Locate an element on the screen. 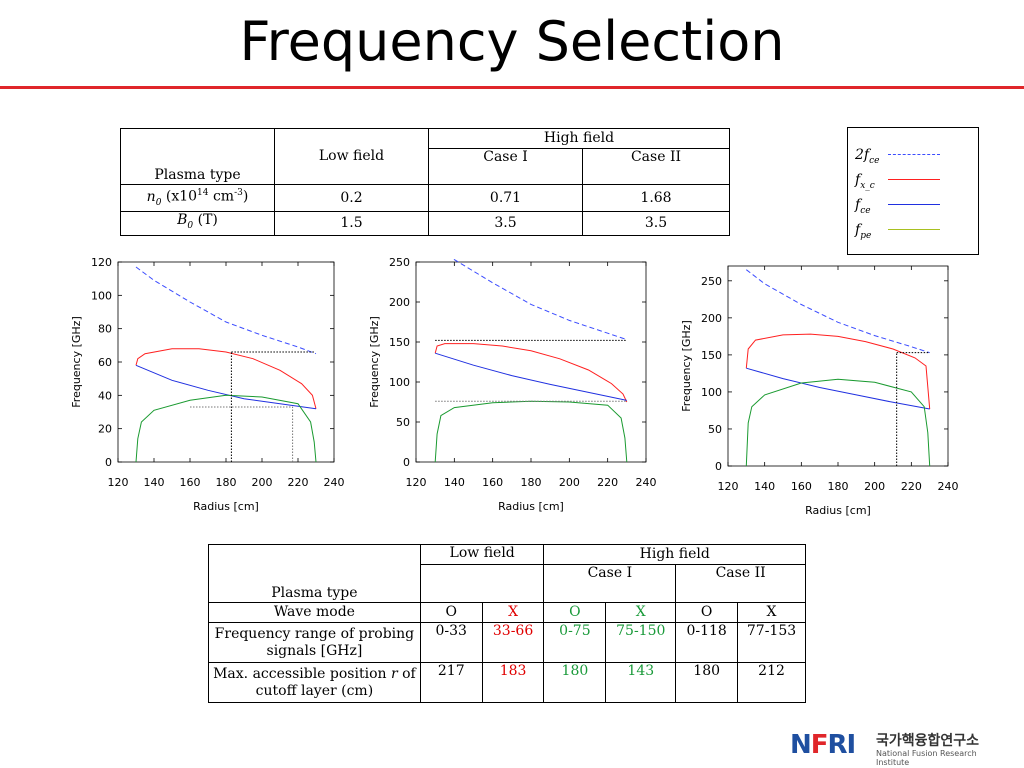  legend-swatch-fce is located at coordinates (914, 204).